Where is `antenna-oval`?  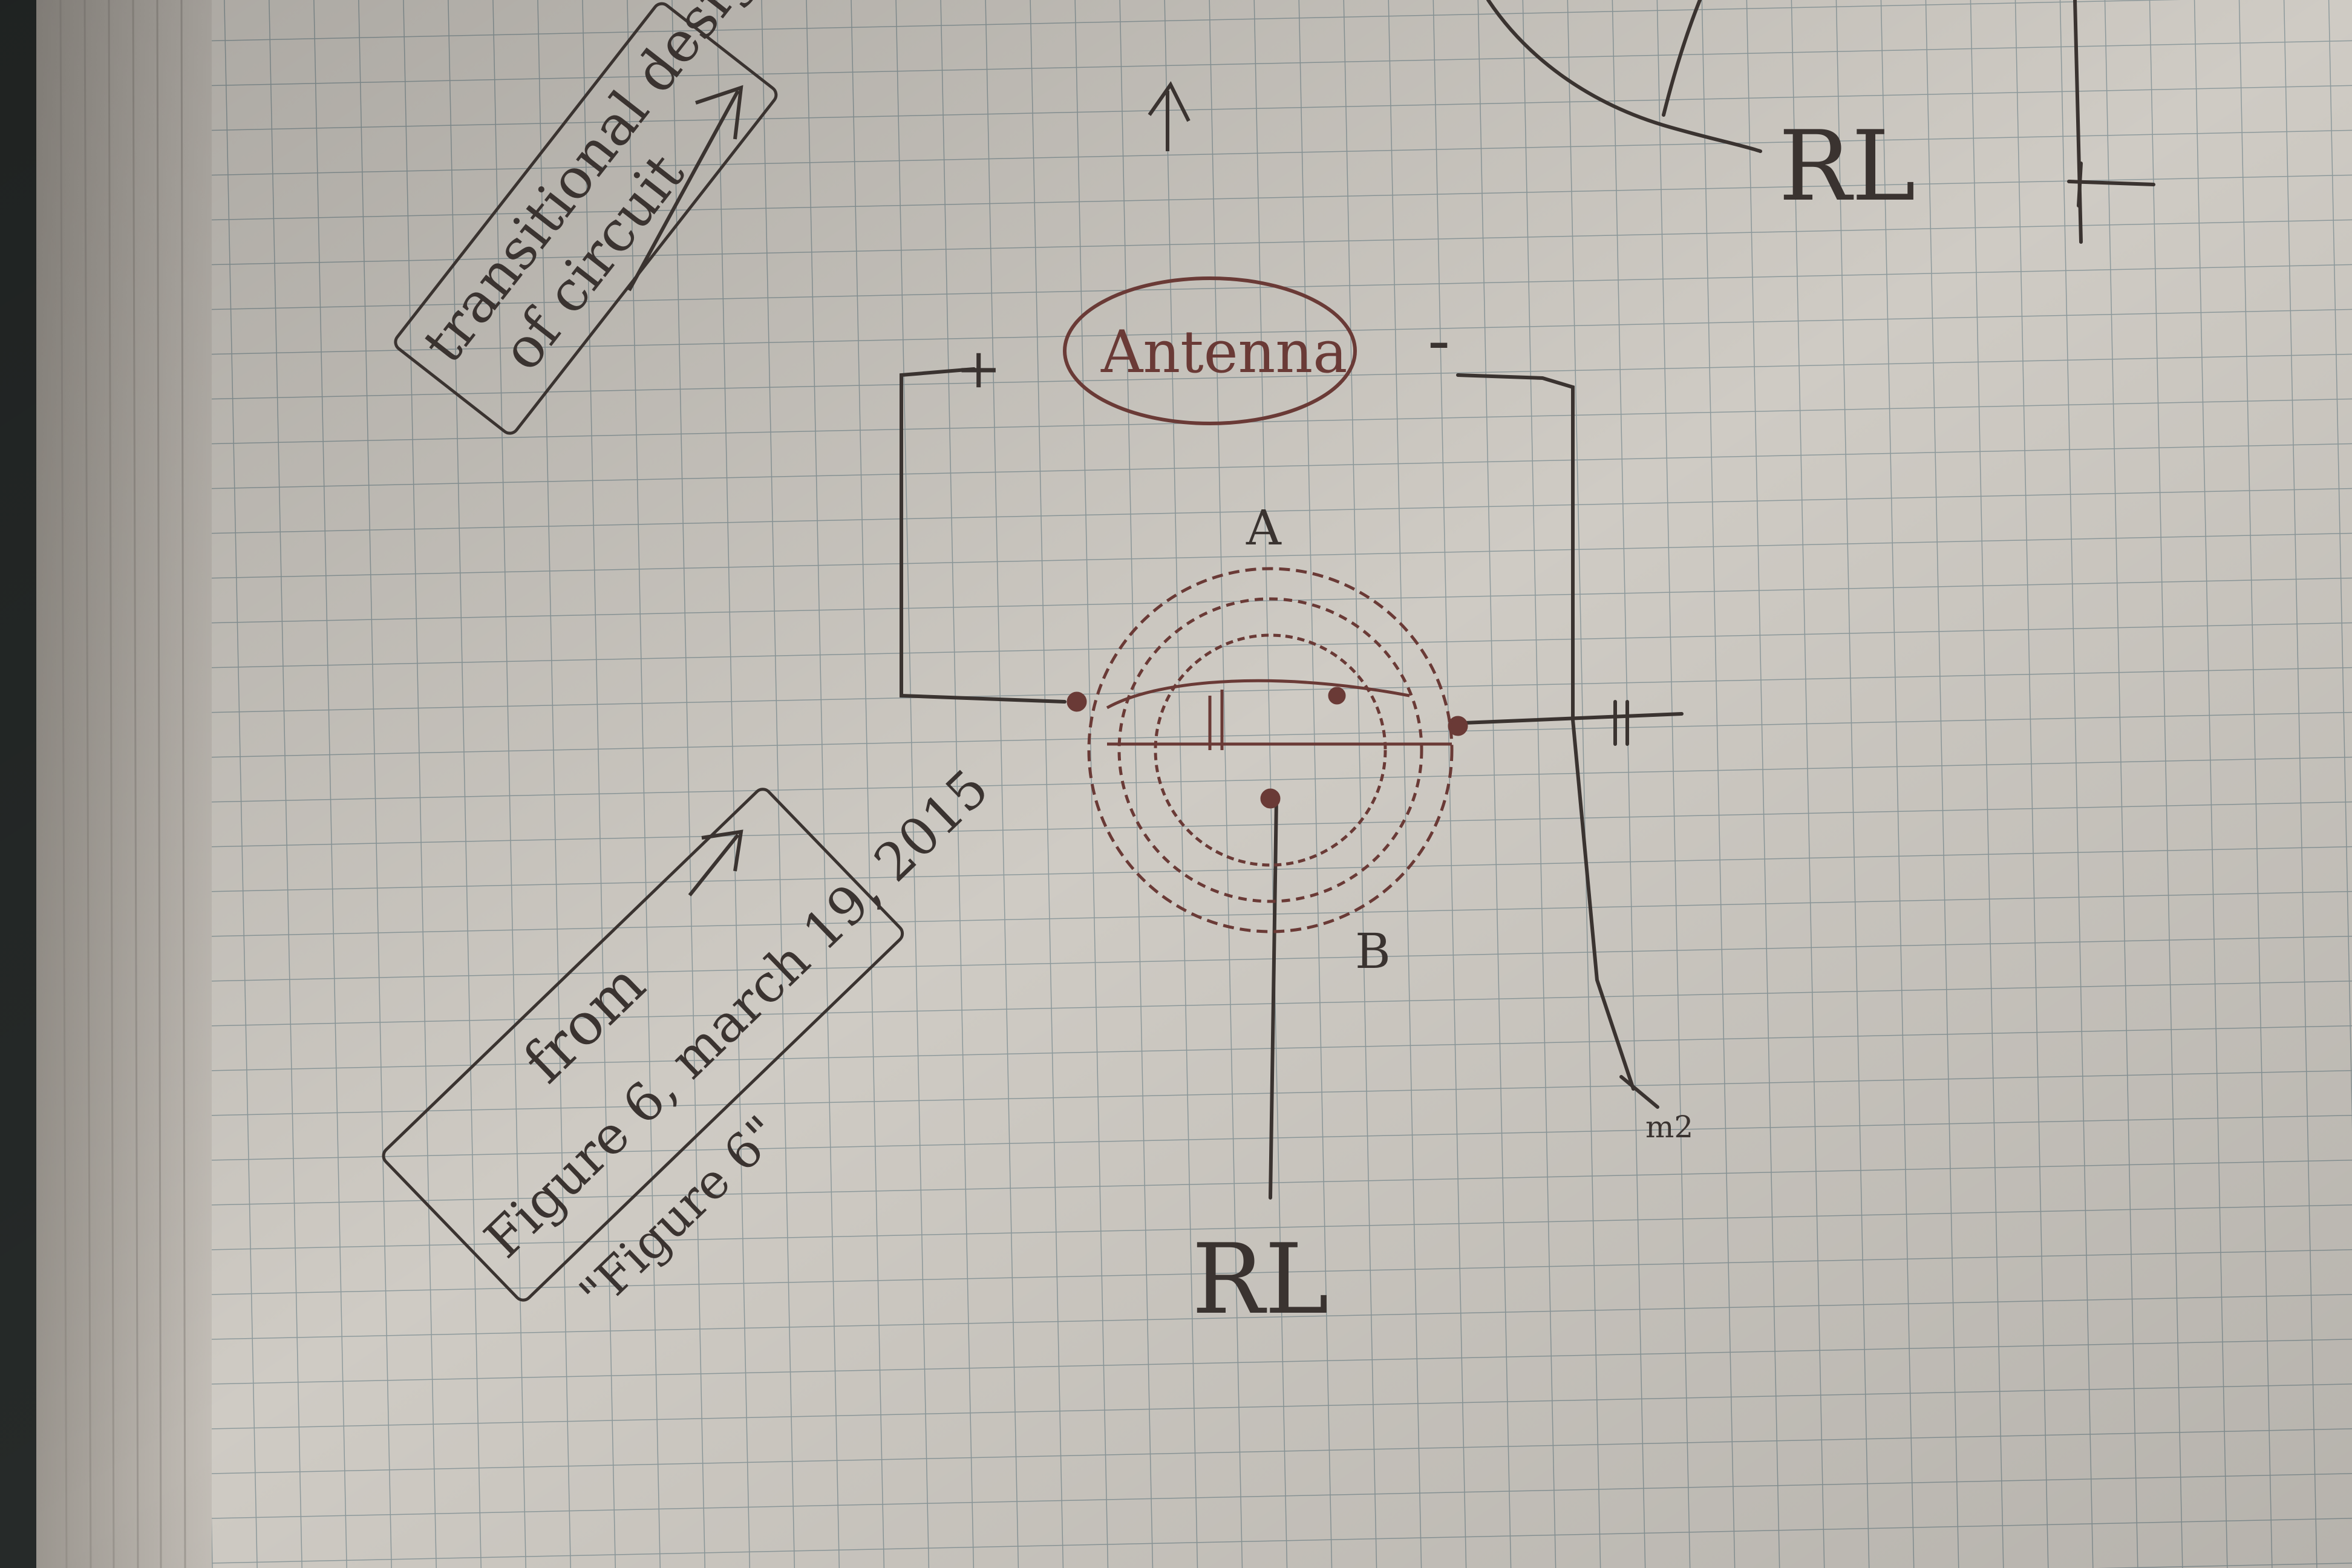 antenna-oval is located at coordinates (1210, 350).